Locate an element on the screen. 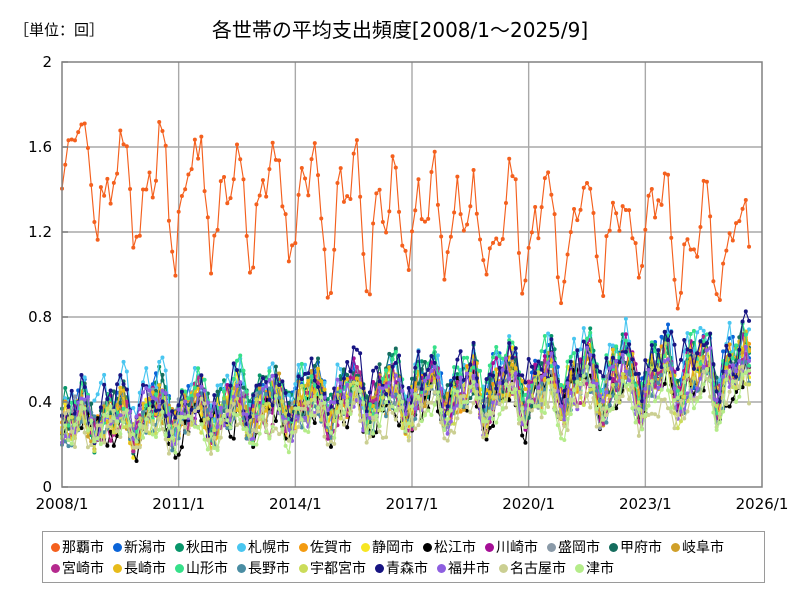 The height and width of the screenshot is (600, 800). legend-item-佐賀市: 佐賀市 is located at coordinates (325, 548).